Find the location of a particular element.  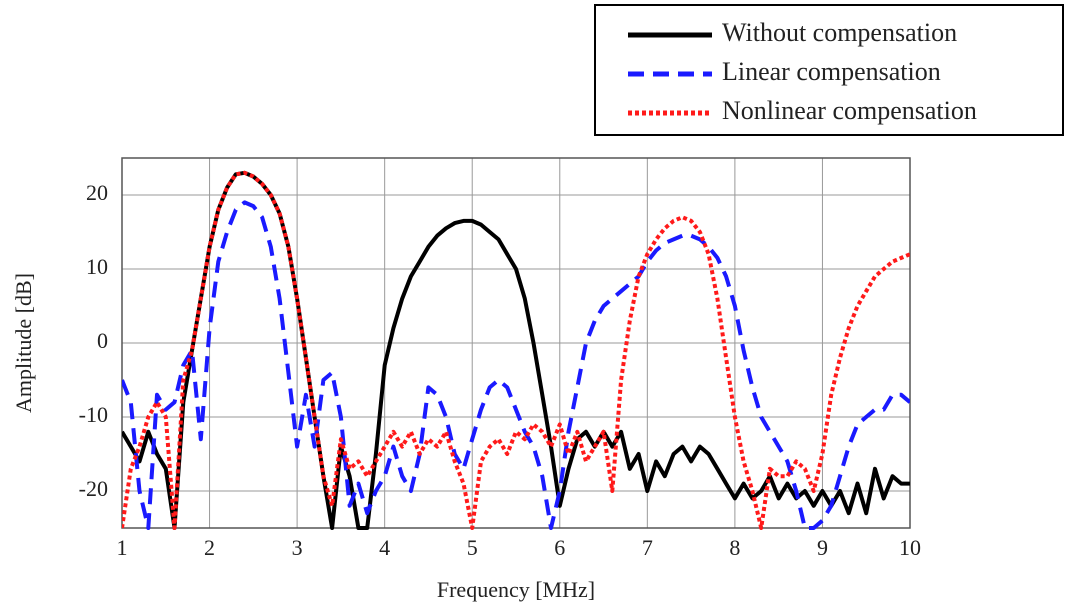

y-tick-label: 0 is located at coordinates (102, 340).